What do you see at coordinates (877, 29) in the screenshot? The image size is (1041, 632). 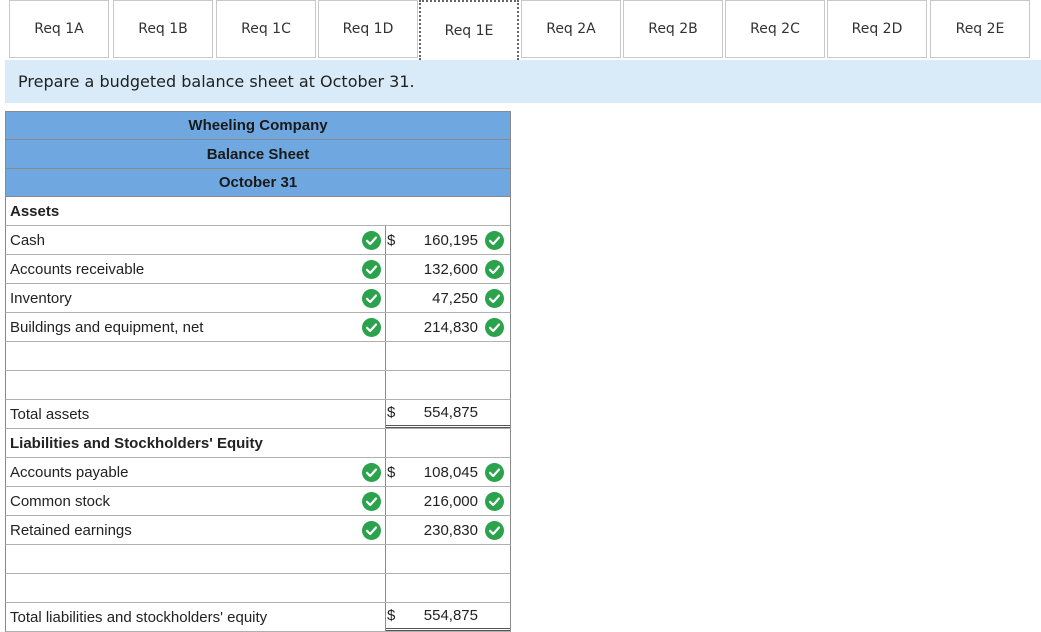 I see `tab-req-2d: Req 2D` at bounding box center [877, 29].